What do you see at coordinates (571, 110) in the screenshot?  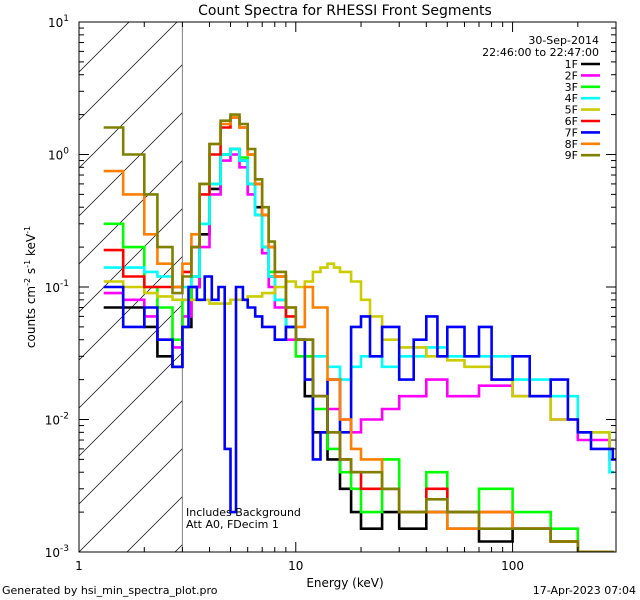 I see `legend-label-5F: 5F` at bounding box center [571, 110].